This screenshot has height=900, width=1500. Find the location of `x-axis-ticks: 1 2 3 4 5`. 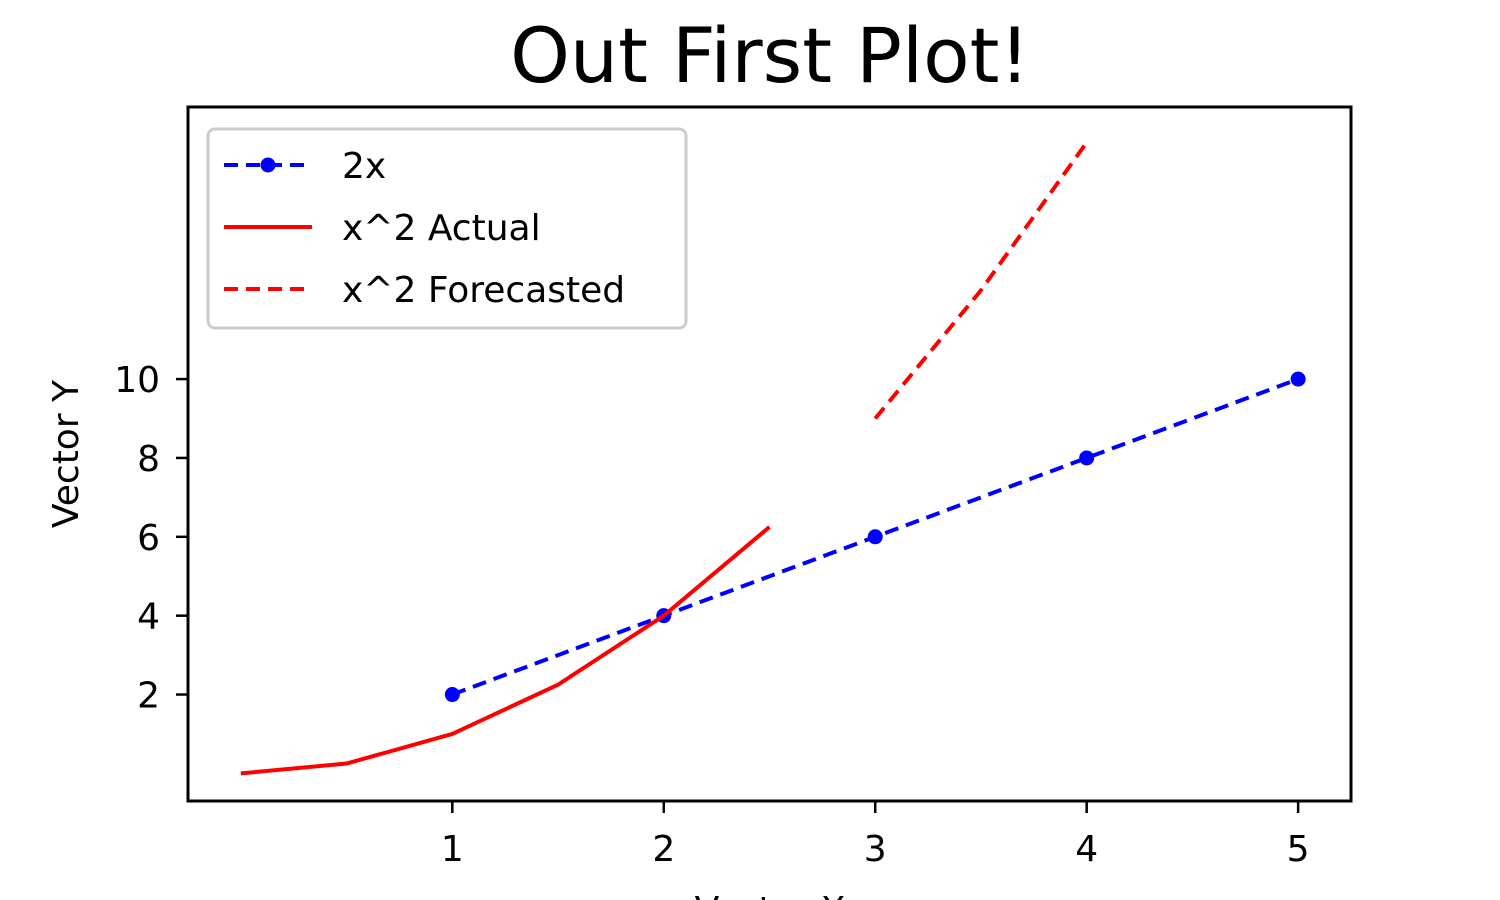

x-axis-ticks: 1 2 3 4 5 is located at coordinates (875, 835).